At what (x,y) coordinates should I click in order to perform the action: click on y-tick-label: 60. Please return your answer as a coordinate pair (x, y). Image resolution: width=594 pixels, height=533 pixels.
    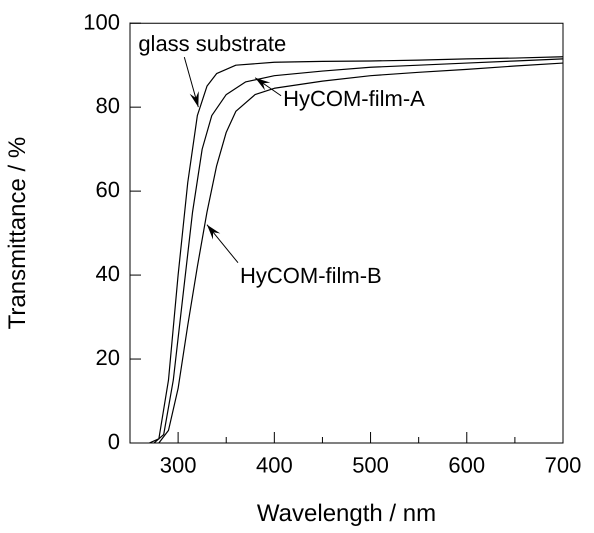
    Looking at the image, I should click on (108, 189).